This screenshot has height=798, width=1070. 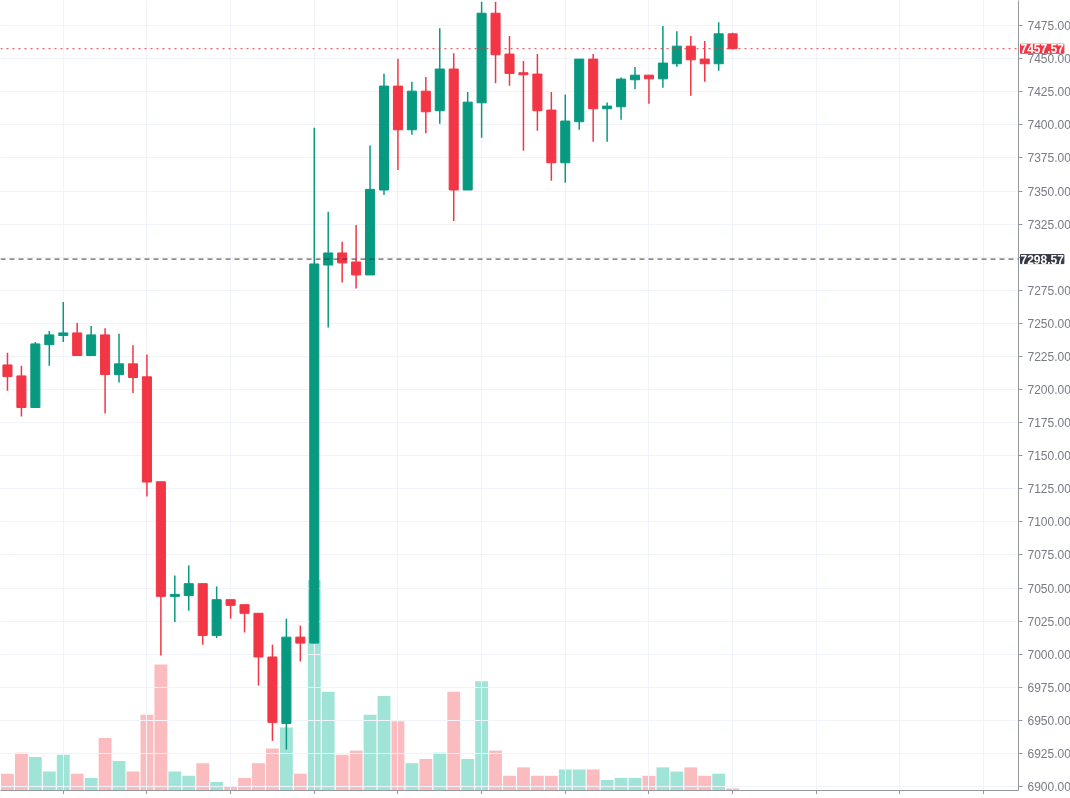 What do you see at coordinates (1048, 522) in the screenshot?
I see `y-tick-label: 7100.00` at bounding box center [1048, 522].